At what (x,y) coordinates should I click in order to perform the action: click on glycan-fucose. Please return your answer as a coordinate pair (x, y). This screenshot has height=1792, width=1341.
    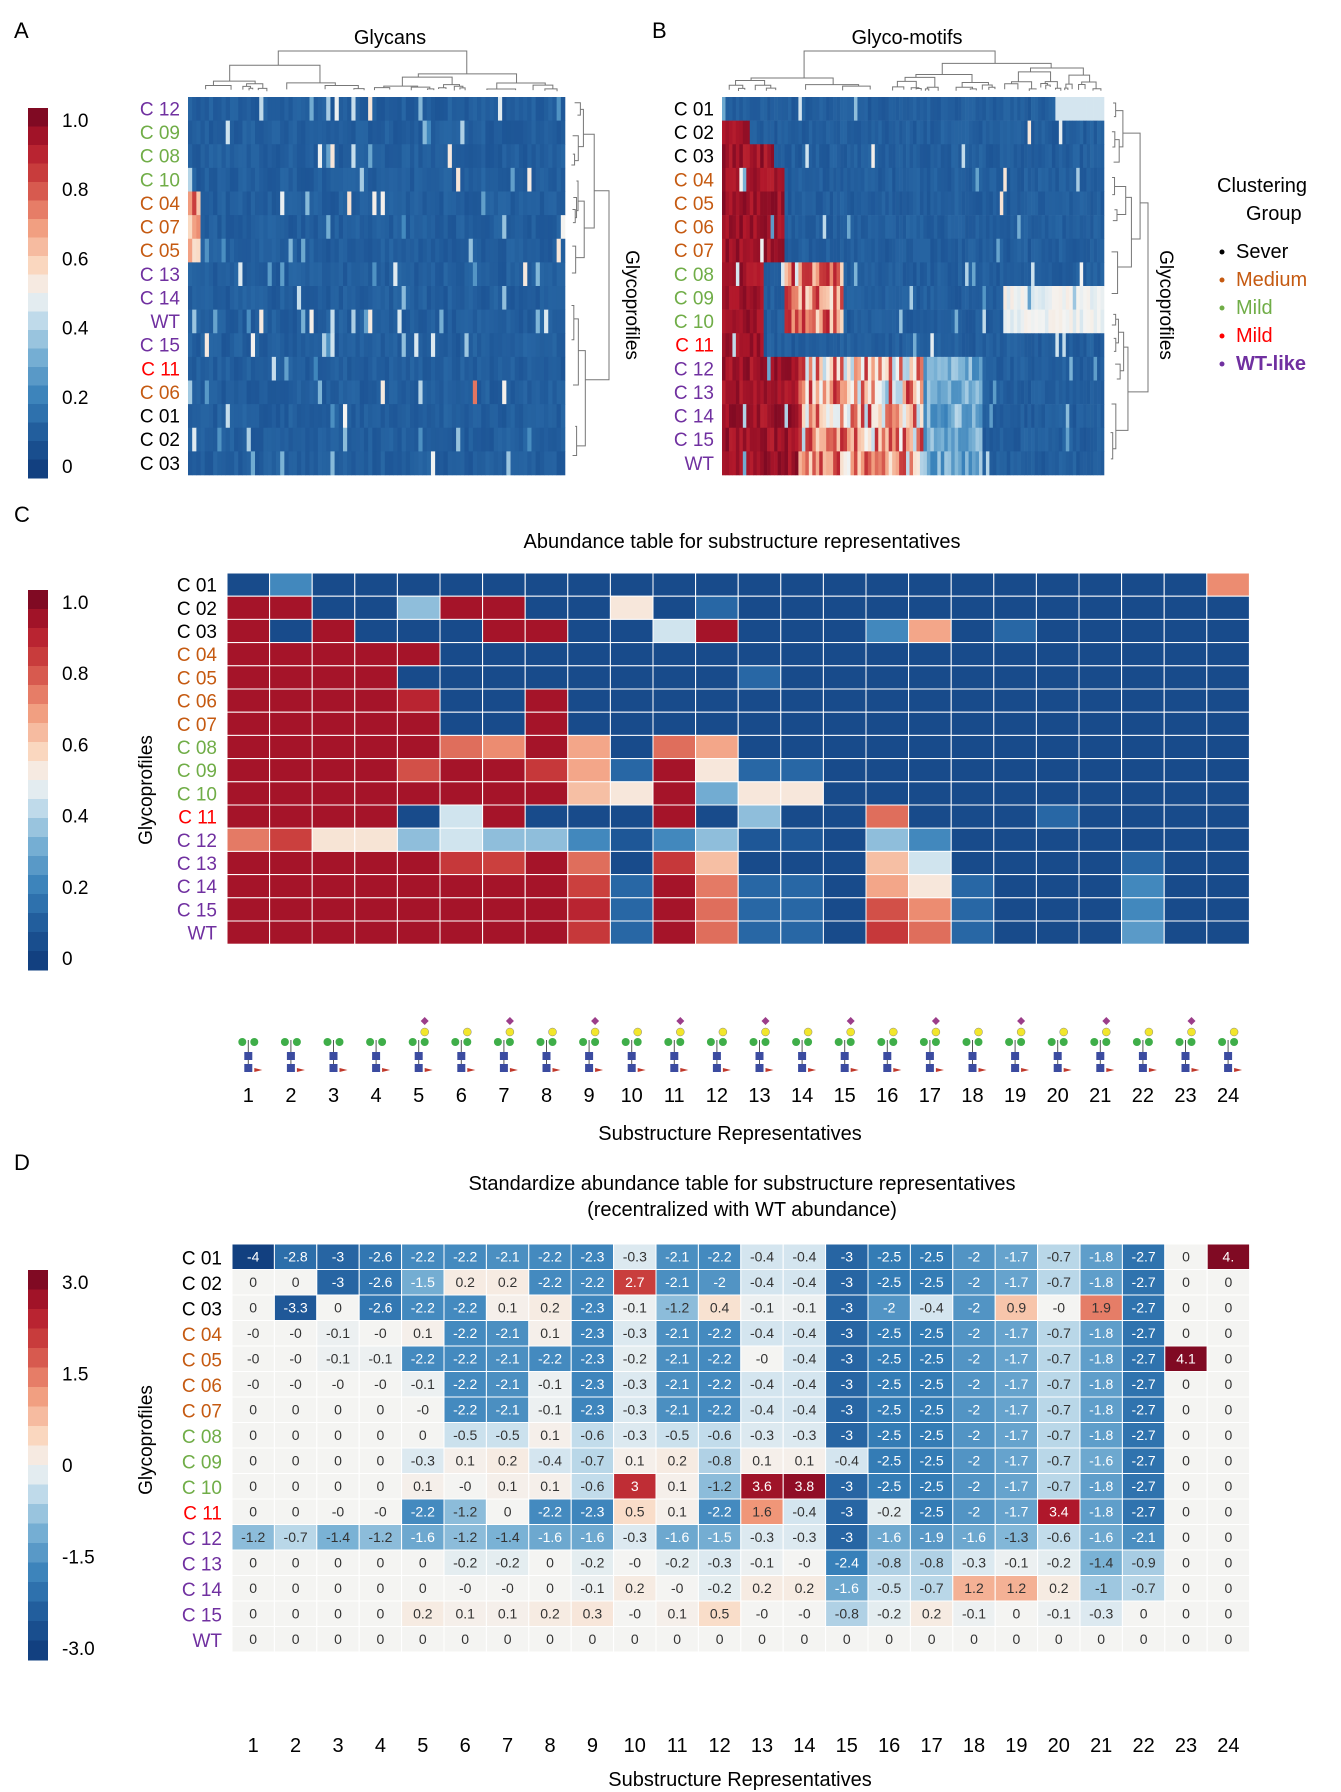
    Looking at the image, I should click on (1025, 1070).